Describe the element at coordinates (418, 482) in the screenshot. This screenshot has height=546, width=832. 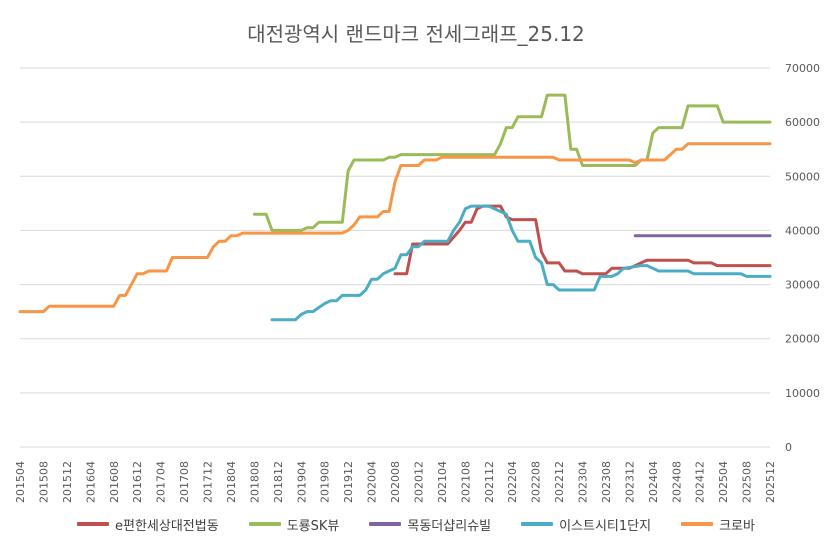
I see `x-tick-label: 202012` at that location.